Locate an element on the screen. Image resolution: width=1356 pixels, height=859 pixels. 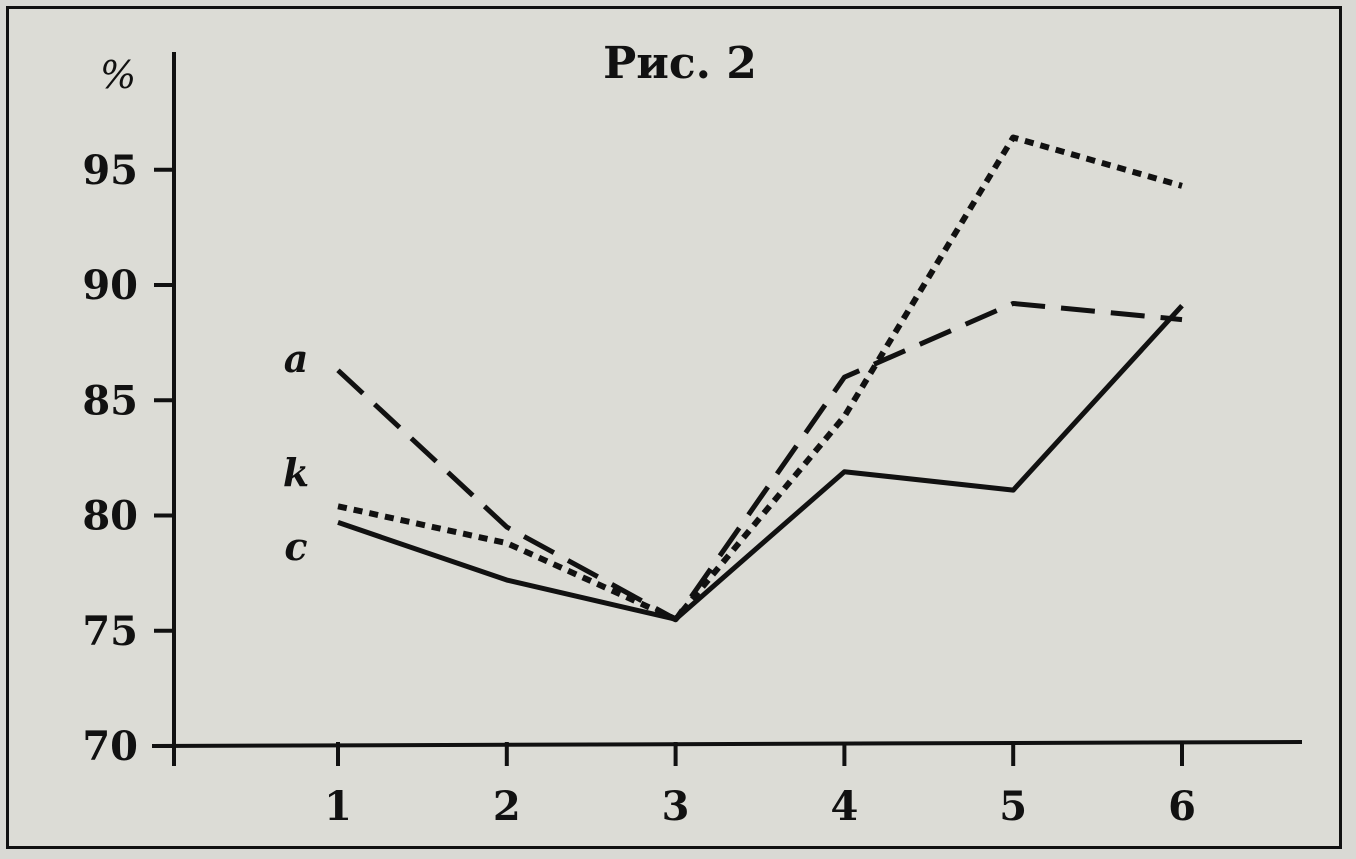
y-tick-label: 85 is located at coordinates (110, 400).